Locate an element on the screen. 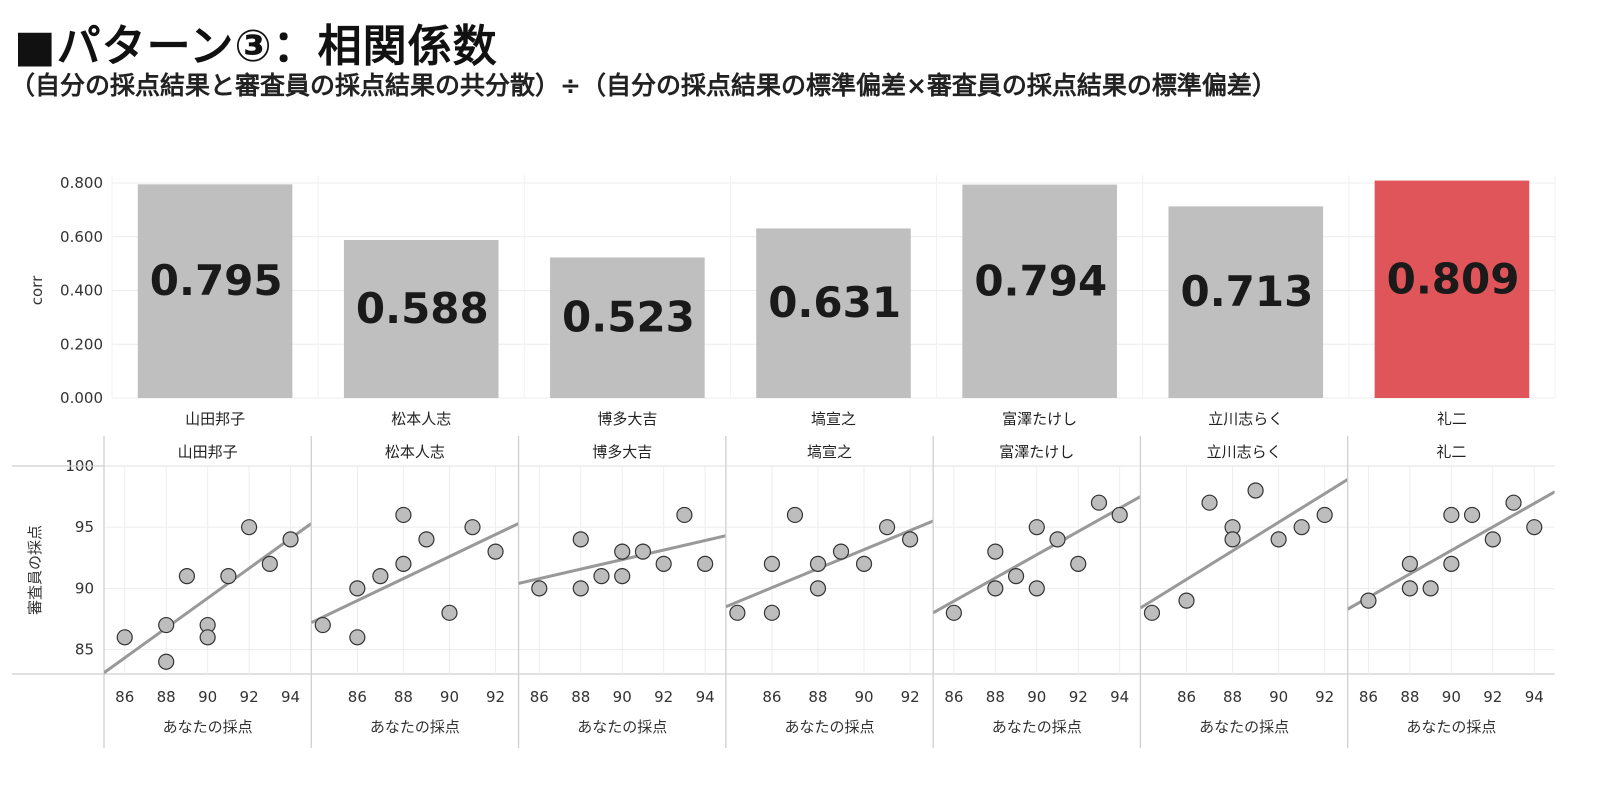 Image resolution: width=1624 pixels, height=793 pixels. facet-strip-label: 礼二 is located at coordinates (1451, 452).